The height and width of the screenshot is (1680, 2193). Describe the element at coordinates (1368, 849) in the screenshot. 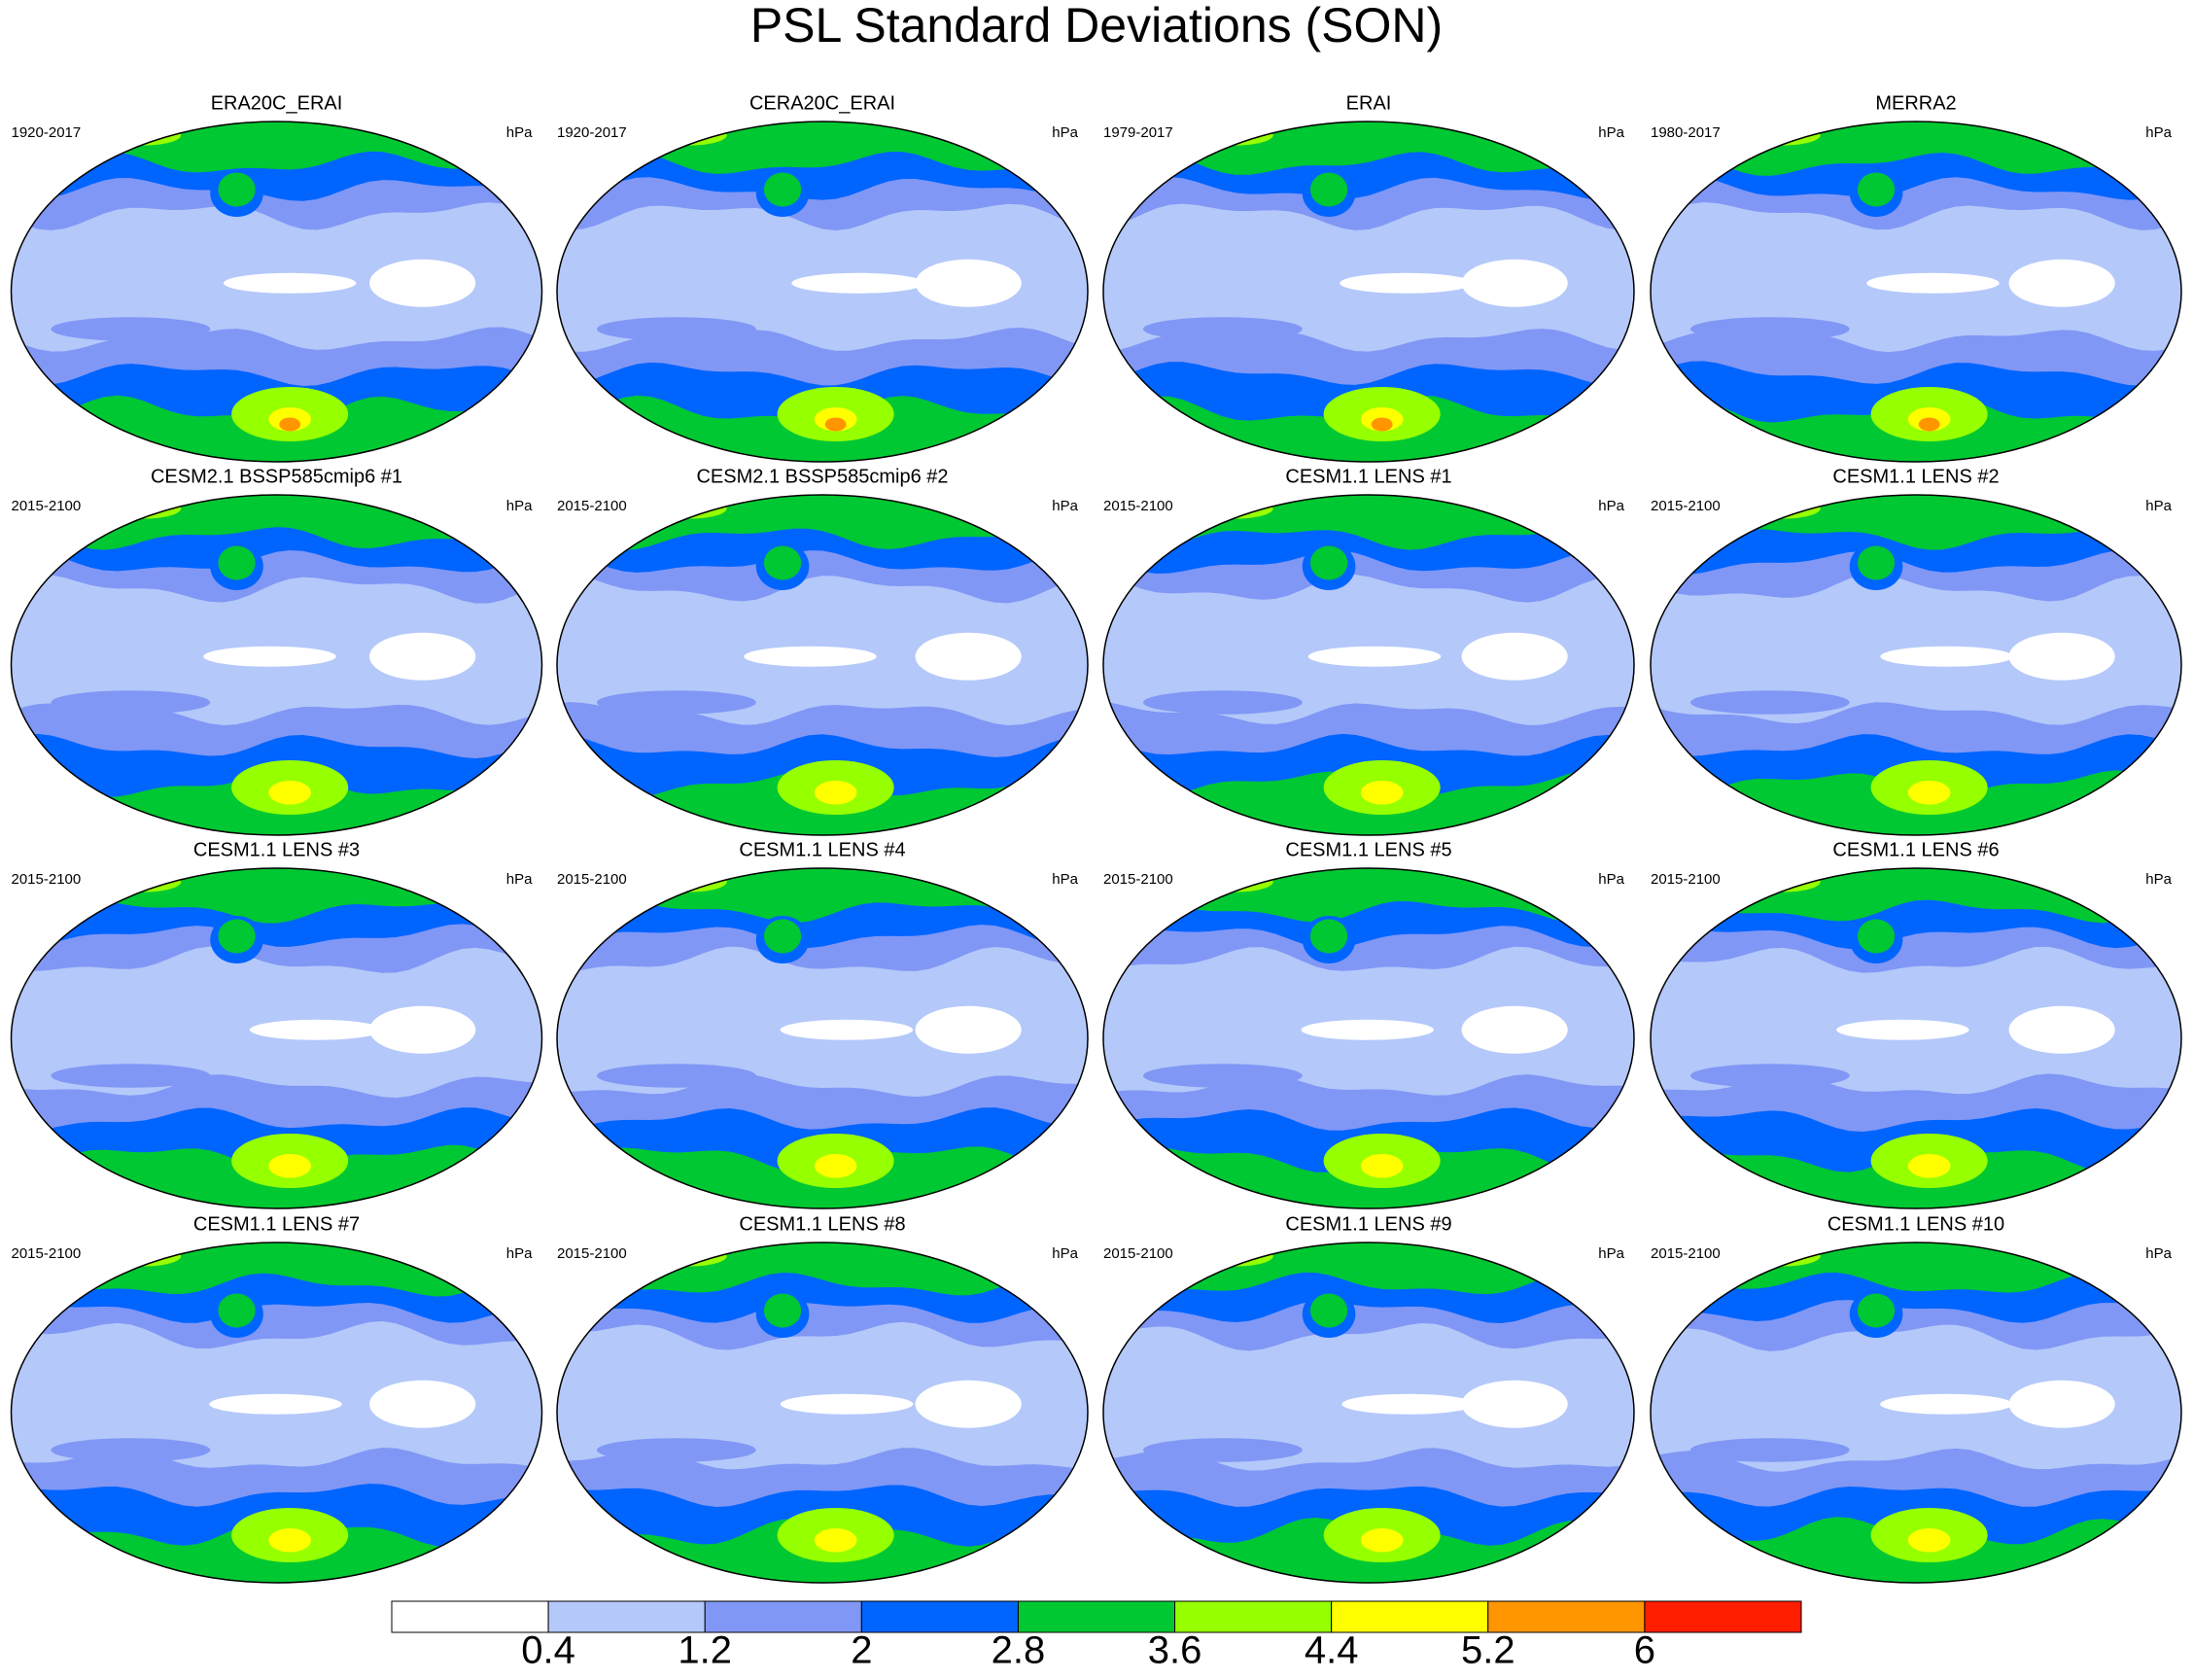

I see `panel-title: CESM1.1 LENS #5` at that location.